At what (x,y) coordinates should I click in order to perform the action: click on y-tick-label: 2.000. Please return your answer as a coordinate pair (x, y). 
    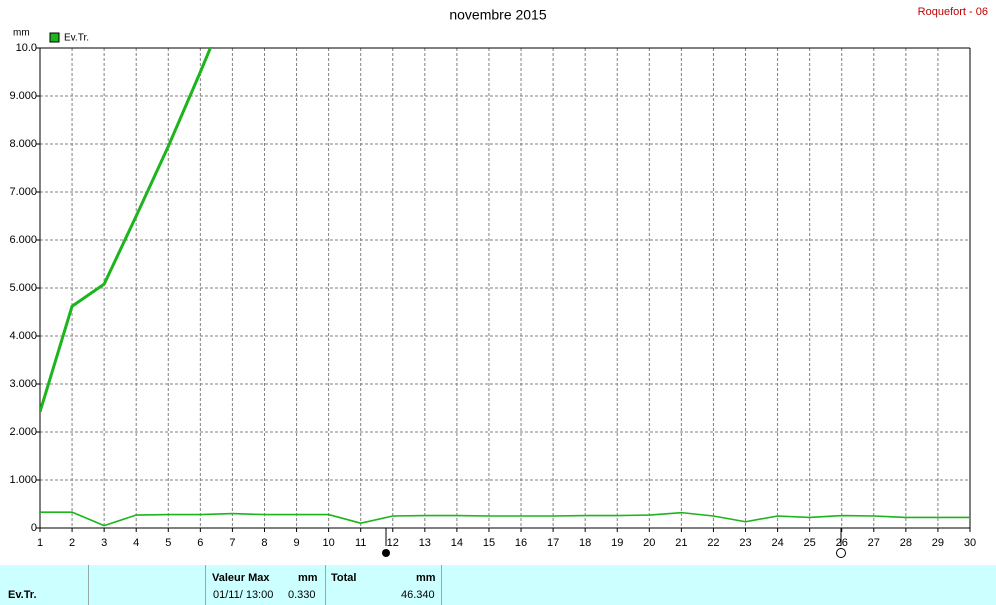
    Looking at the image, I should click on (23, 432).